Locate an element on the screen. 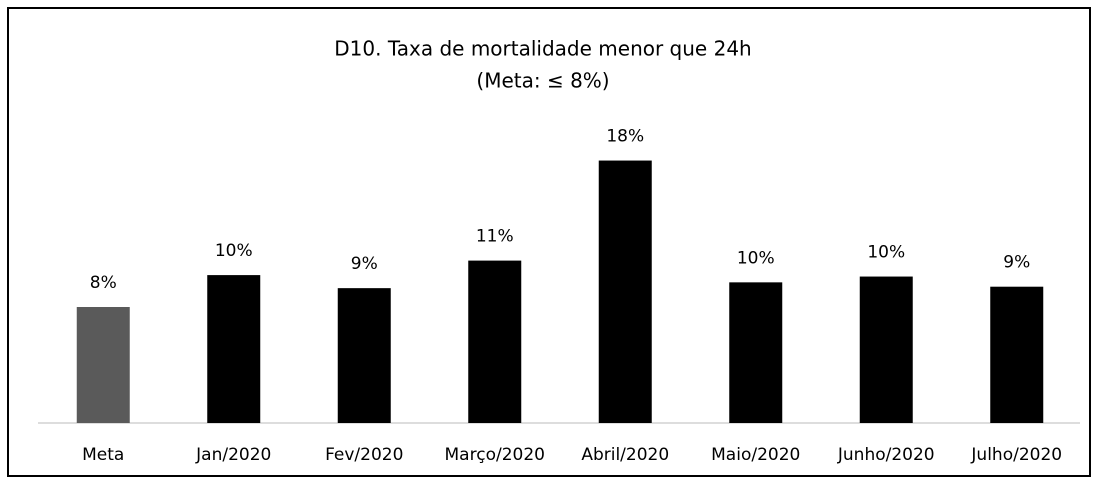  value-label: 11% is located at coordinates (495, 237).